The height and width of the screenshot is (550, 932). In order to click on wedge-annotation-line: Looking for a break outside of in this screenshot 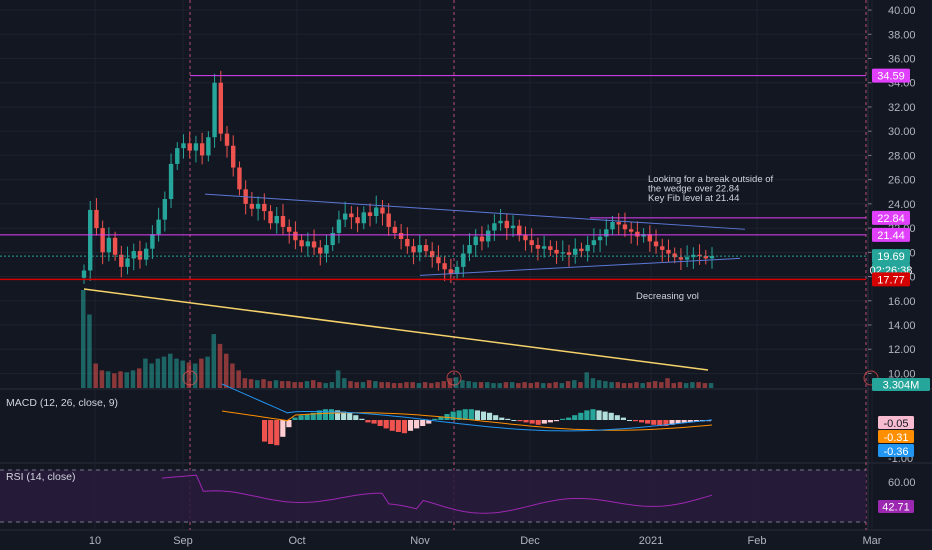, I will do `click(711, 179)`.